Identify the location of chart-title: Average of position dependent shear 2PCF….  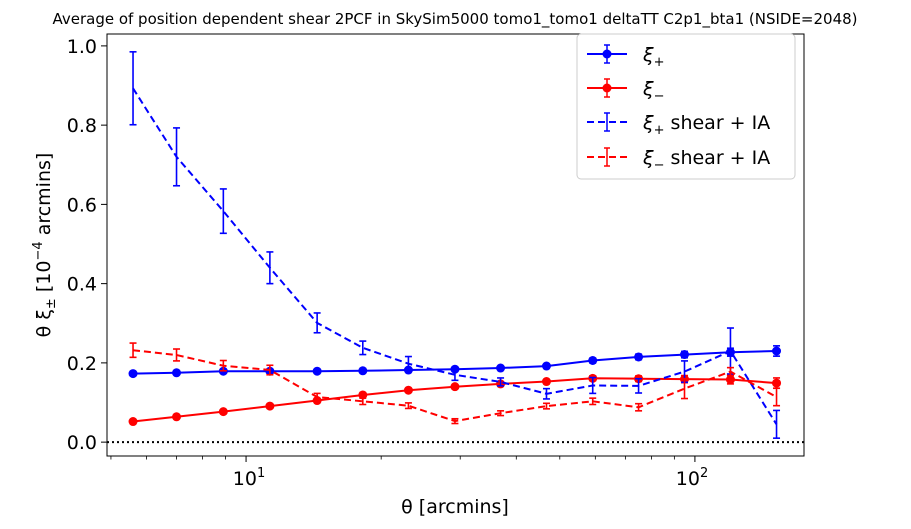
(454, 19).